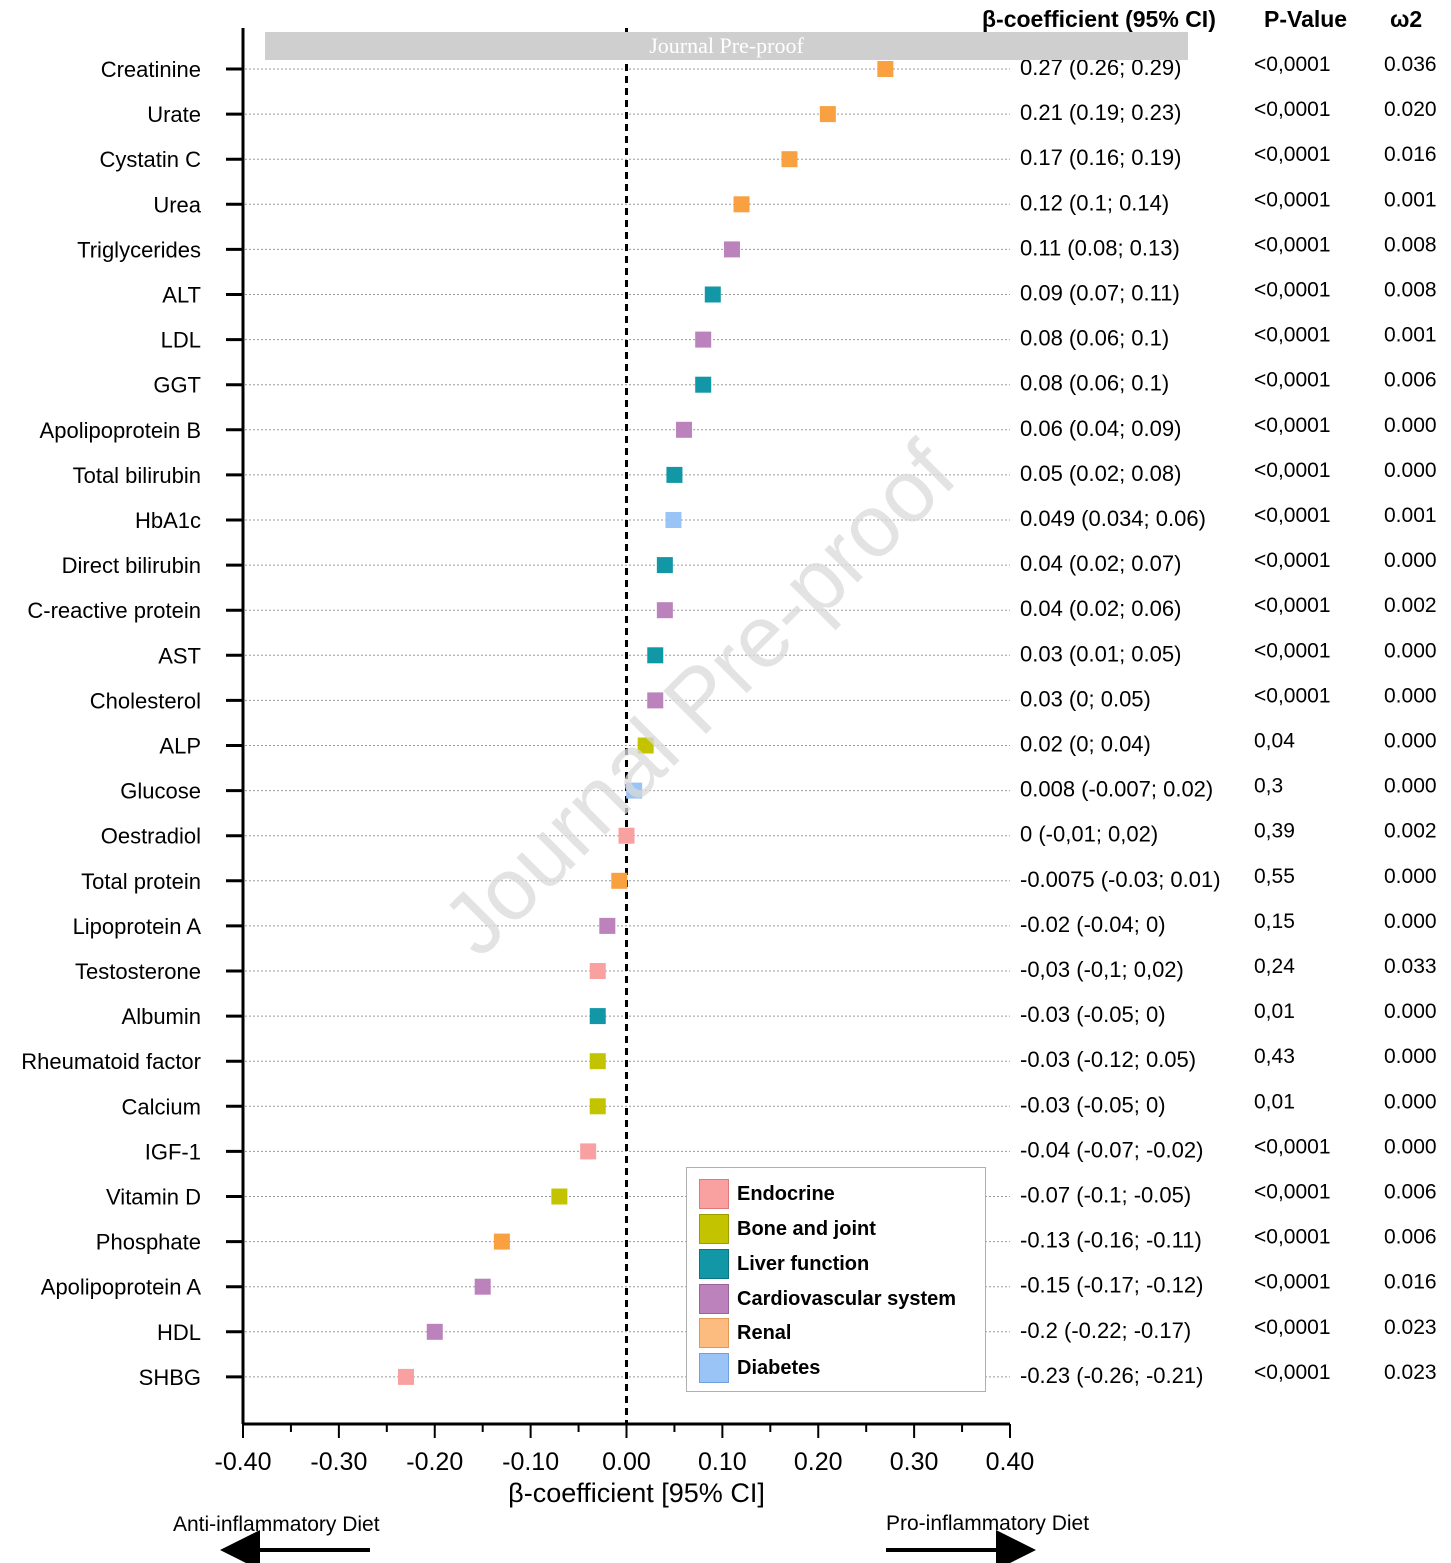 This screenshot has height=1563, width=1451. What do you see at coordinates (174, 114) in the screenshot?
I see `row-label: Urate` at bounding box center [174, 114].